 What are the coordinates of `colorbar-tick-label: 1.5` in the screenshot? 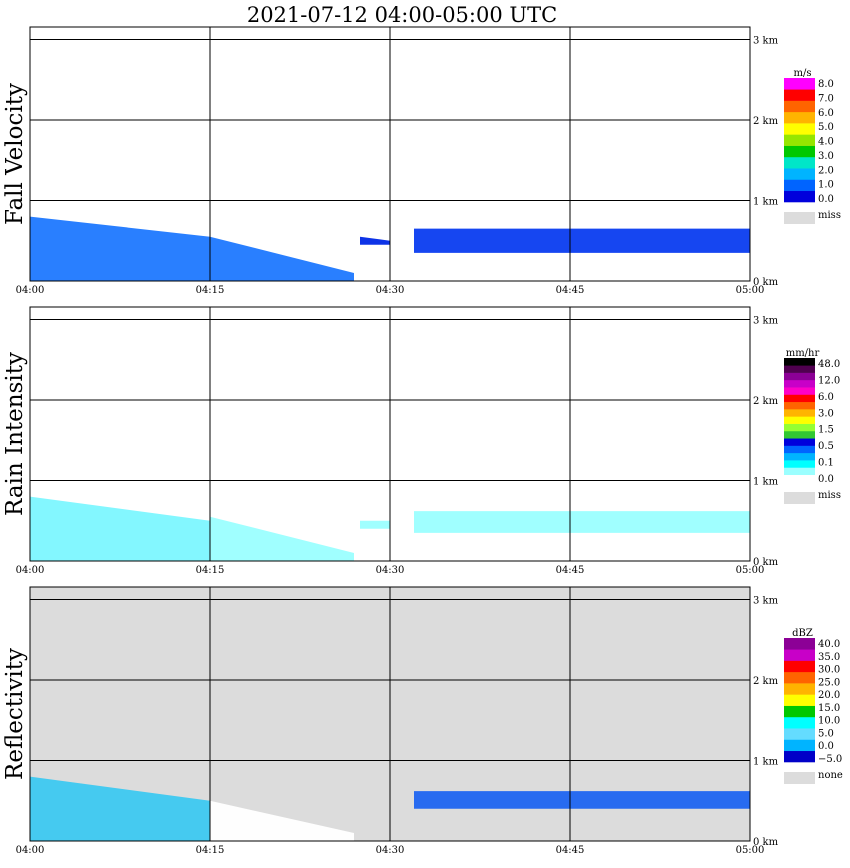 It's located at (826, 430).